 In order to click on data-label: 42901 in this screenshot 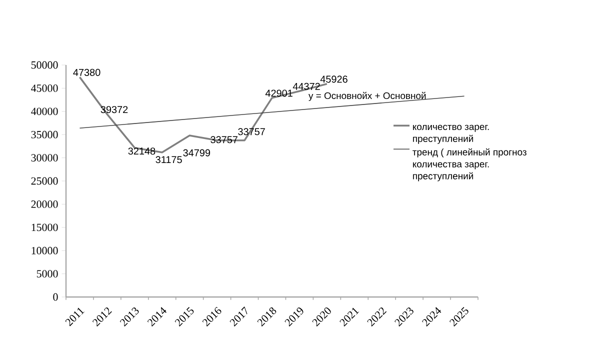, I will do `click(278, 93)`.